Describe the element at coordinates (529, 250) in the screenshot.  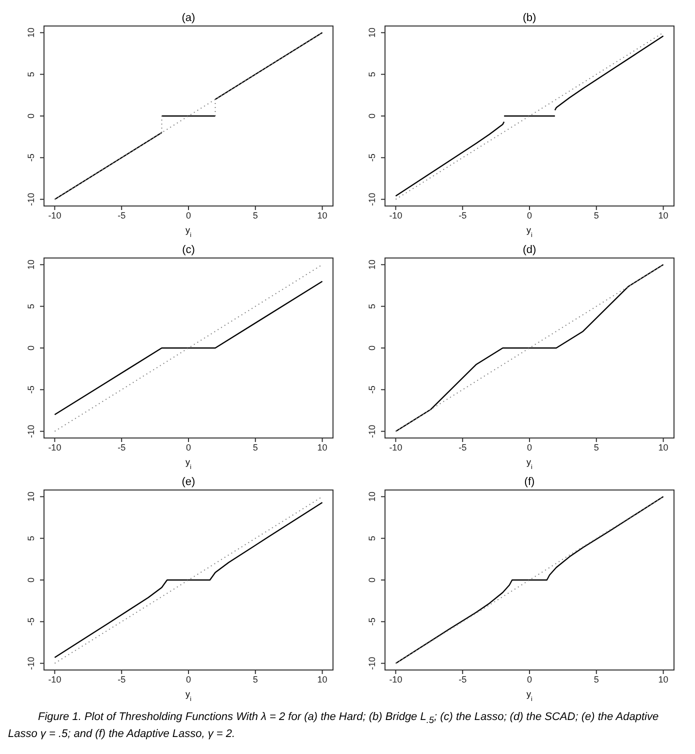
I see `chart-title: (d)` at that location.